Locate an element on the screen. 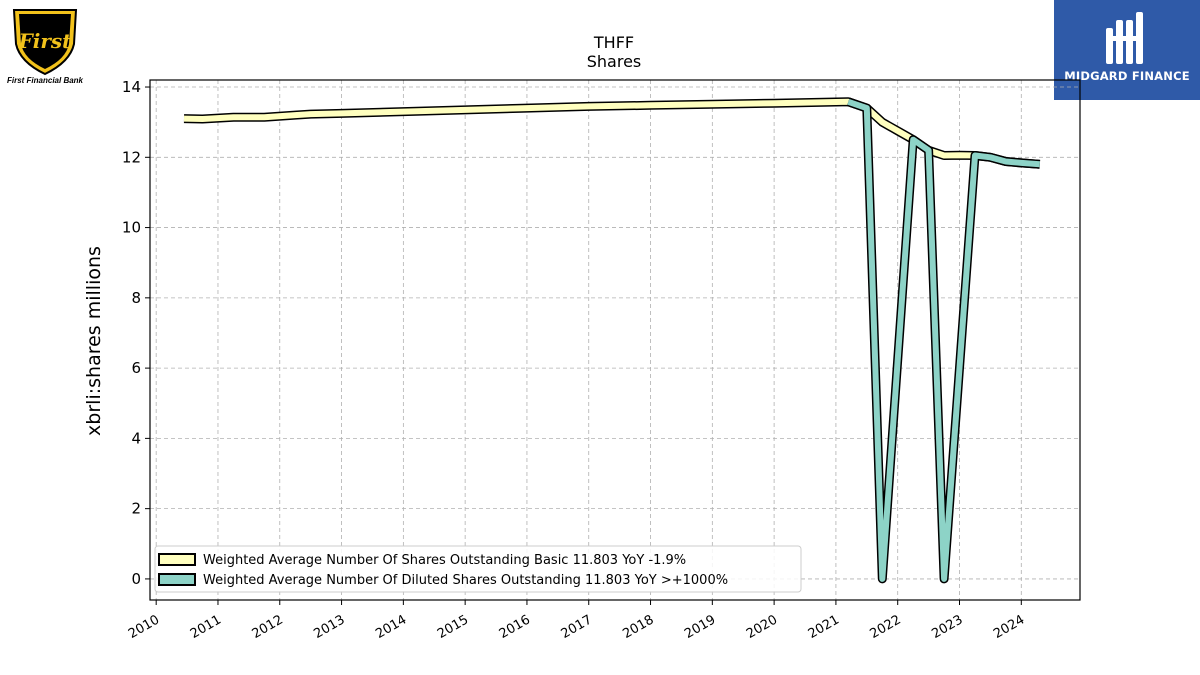  chart-subtitle: Shares is located at coordinates (614, 61).